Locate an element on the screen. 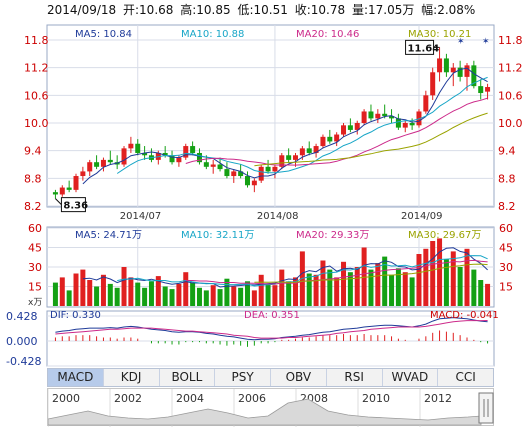  tab-rsi: RSI is located at coordinates (355, 377).